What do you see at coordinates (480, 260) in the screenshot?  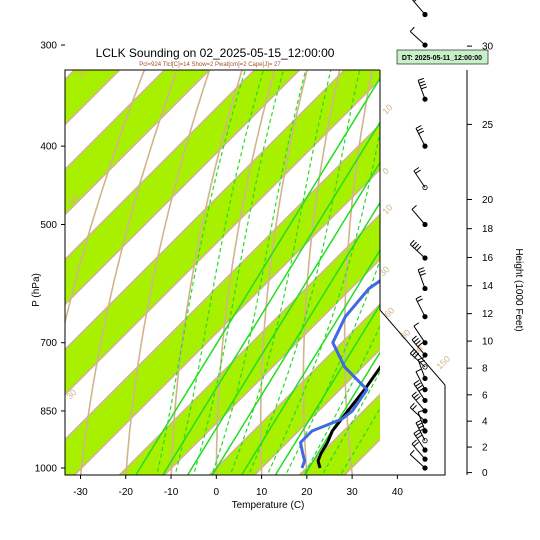 I see `height-axis: 02468101214161820253035404550` at bounding box center [480, 260].